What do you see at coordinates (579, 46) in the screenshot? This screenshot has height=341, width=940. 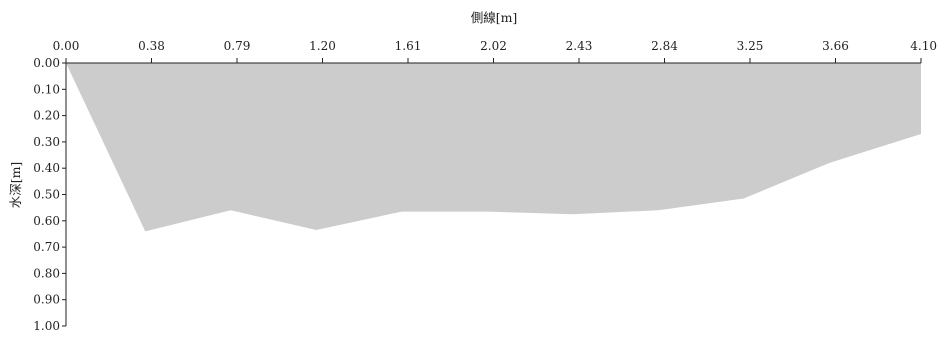 I see `x-tick-label: 2.43` at bounding box center [579, 46].